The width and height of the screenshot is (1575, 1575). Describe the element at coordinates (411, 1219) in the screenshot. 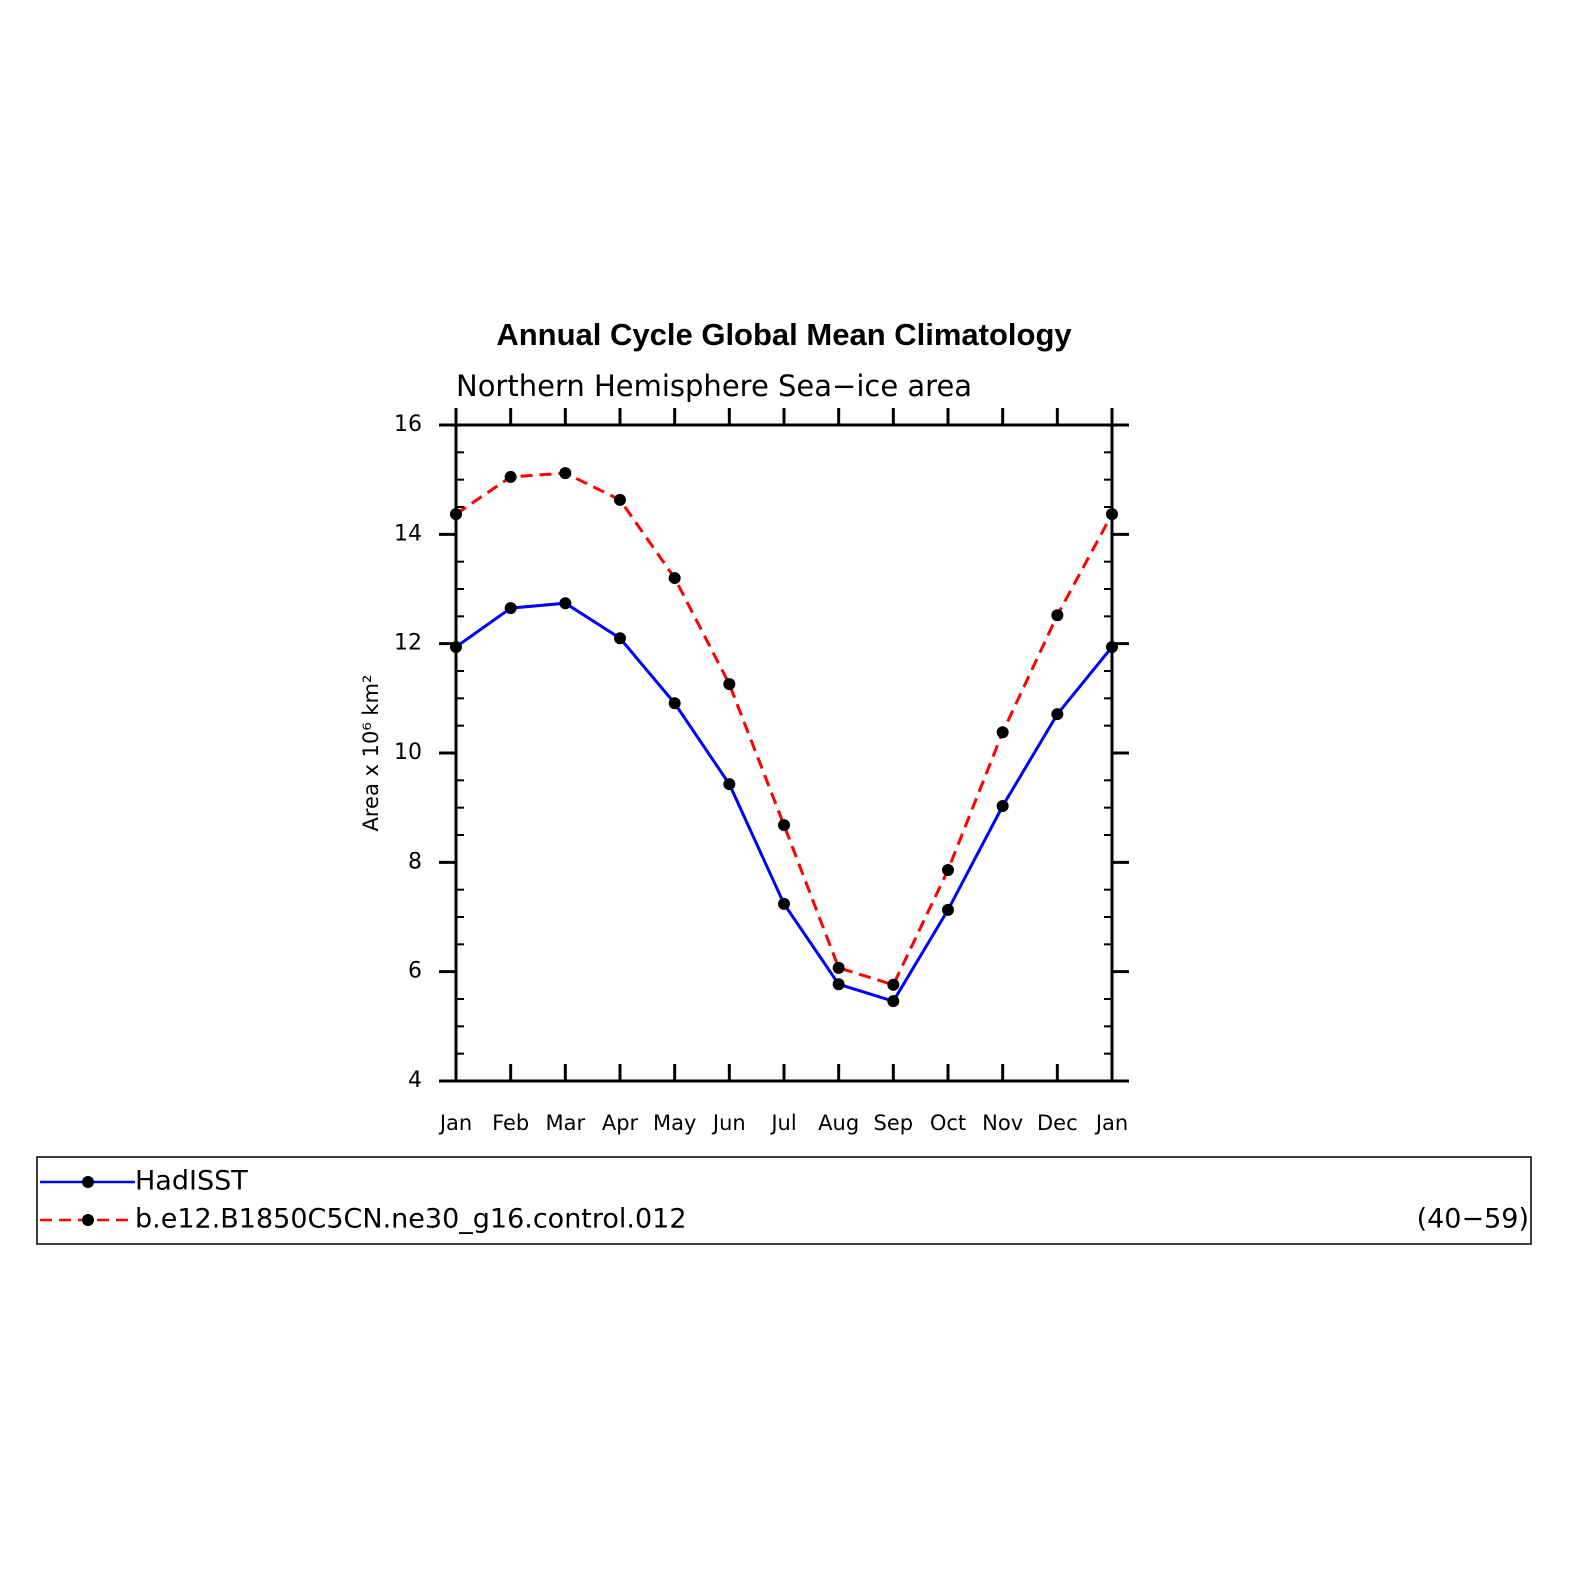

I see `legend-label: b.e12.B1850C5CN.ne30_g16.control.012` at that location.